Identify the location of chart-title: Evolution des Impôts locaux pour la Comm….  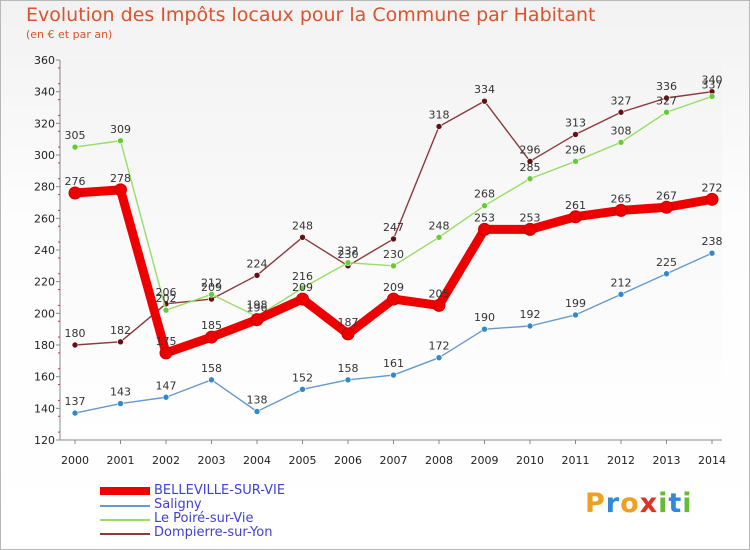
(311, 15).